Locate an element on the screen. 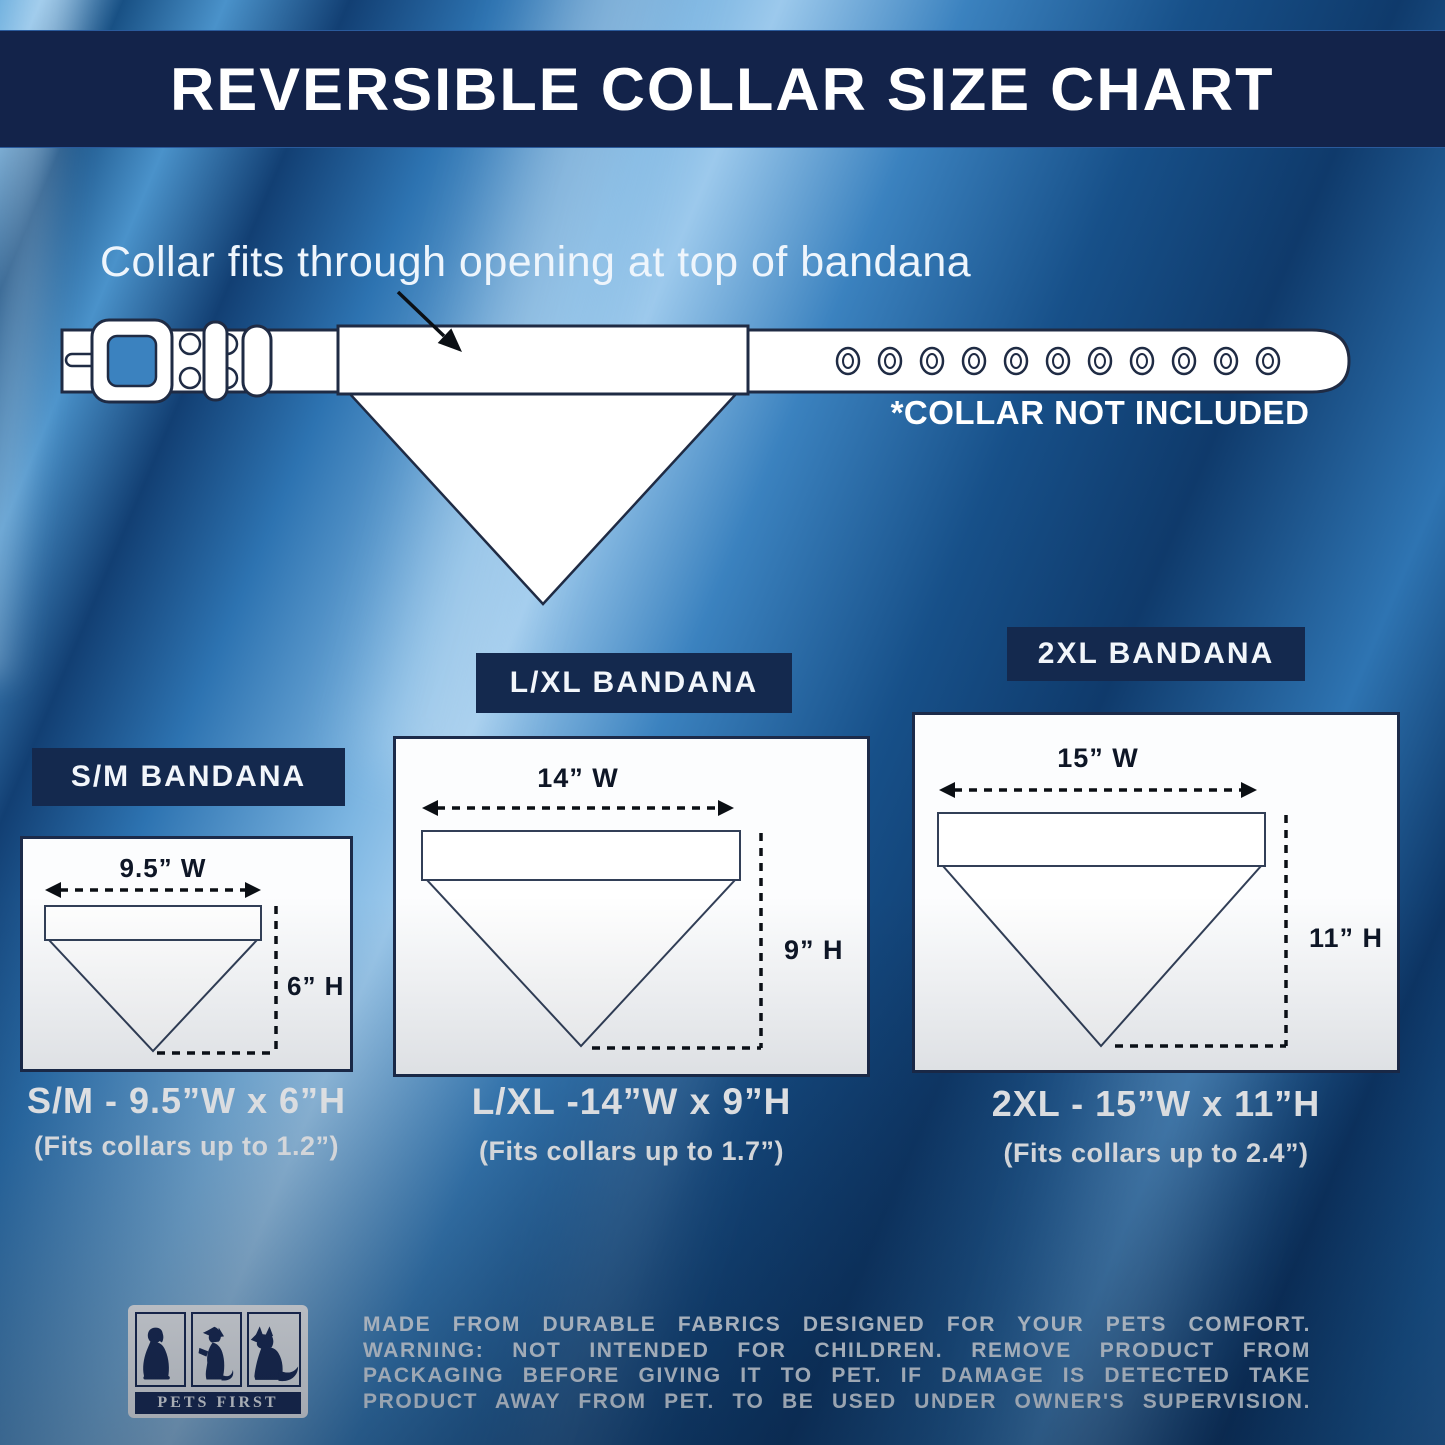  panel-label-2xl: 2XL BANDANA is located at coordinates (1156, 654).